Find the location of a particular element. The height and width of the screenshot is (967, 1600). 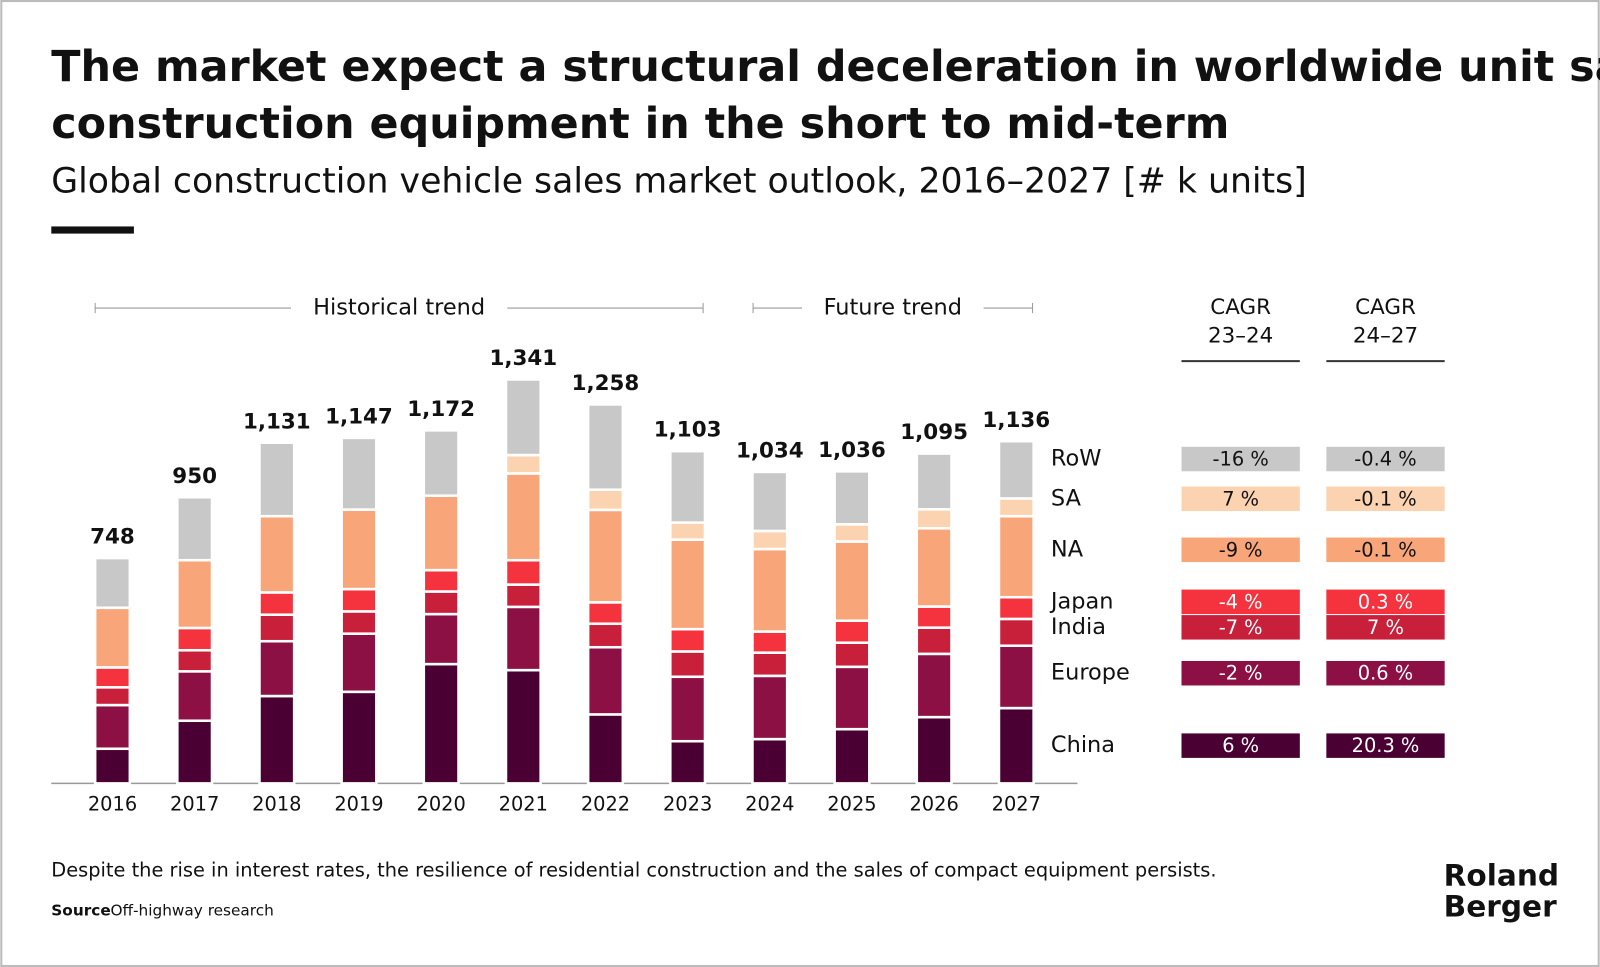

cagr-value: -9 % is located at coordinates (1241, 549).